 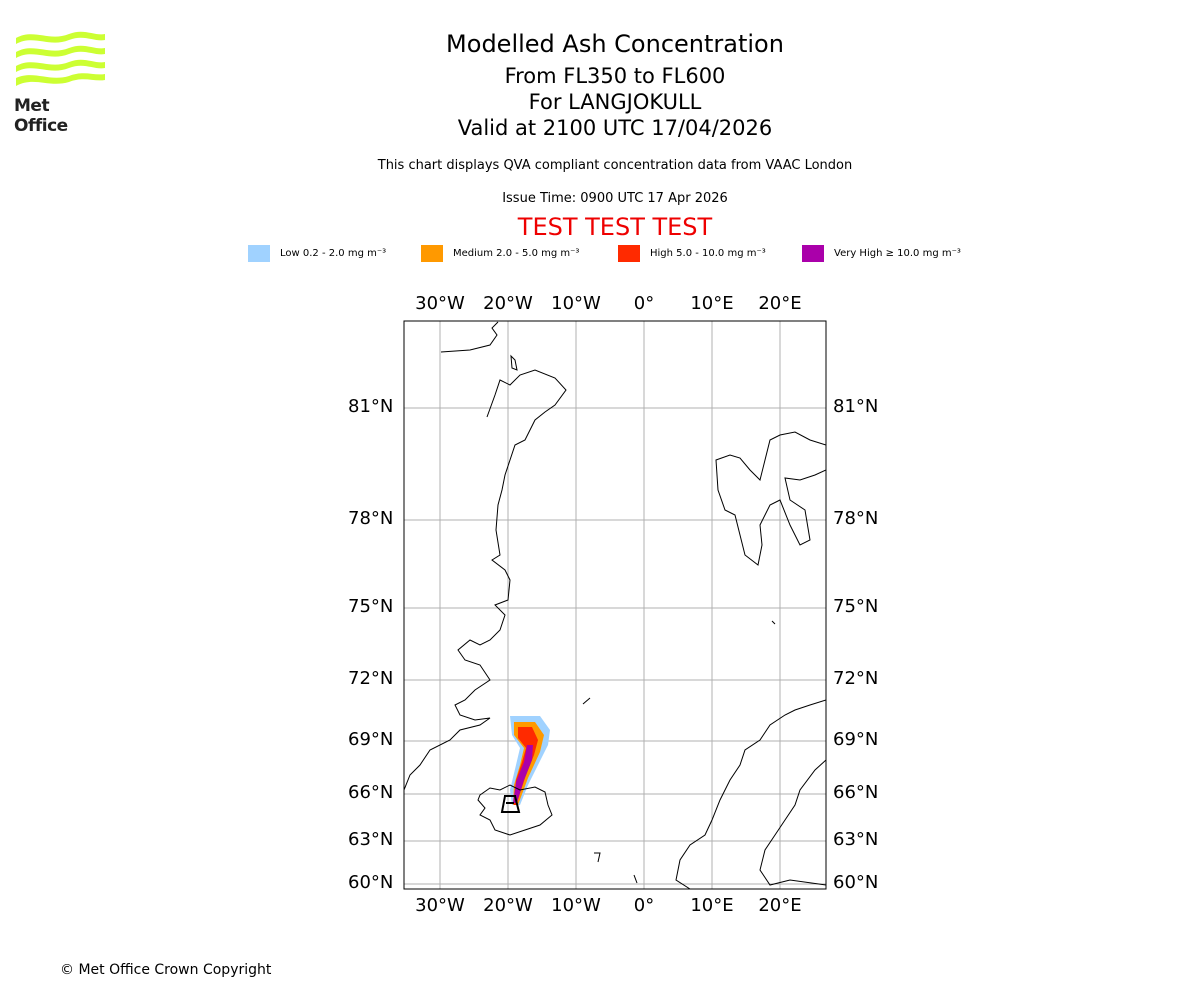 I want to click on lat-label-right: 81°N, so click(x=856, y=406).